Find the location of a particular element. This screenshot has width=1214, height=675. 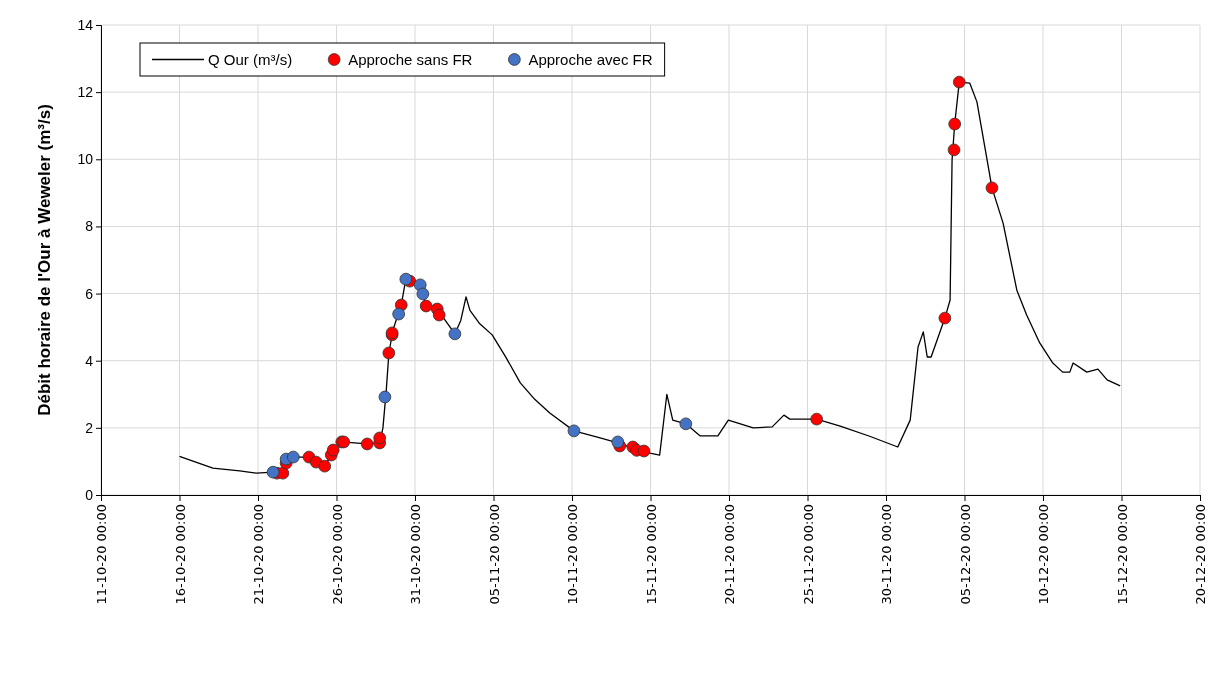

legend-label: Q Our (m³/s) is located at coordinates (250, 59).